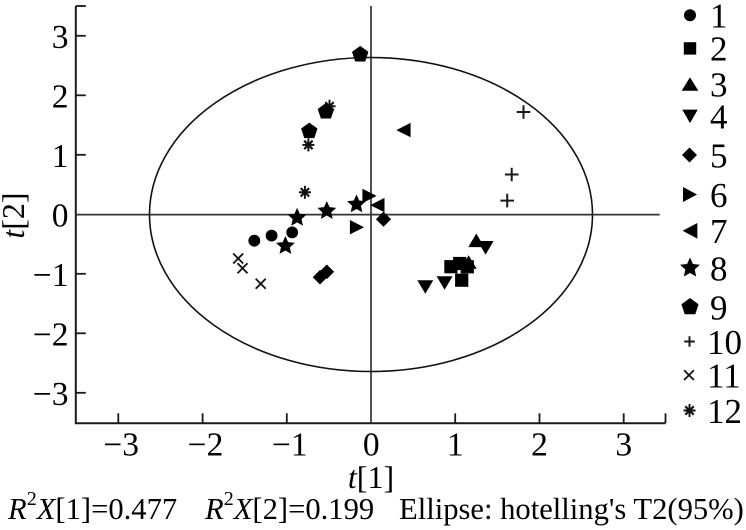 The width and height of the screenshot is (746, 530). What do you see at coordinates (289, 507) in the screenshot?
I see `svg-text: R2X[2]=0.199` at bounding box center [289, 507].